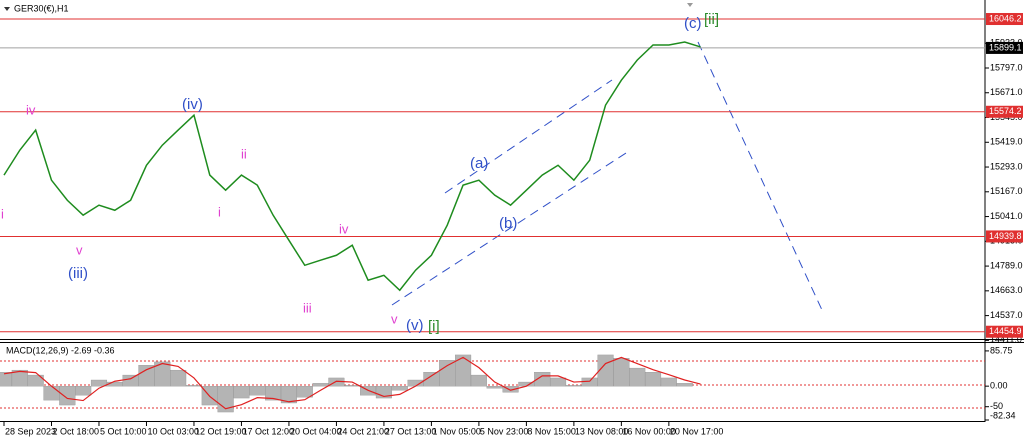  Describe the element at coordinates (7, 9) in the screenshot. I see `menu-triangle` at that location.